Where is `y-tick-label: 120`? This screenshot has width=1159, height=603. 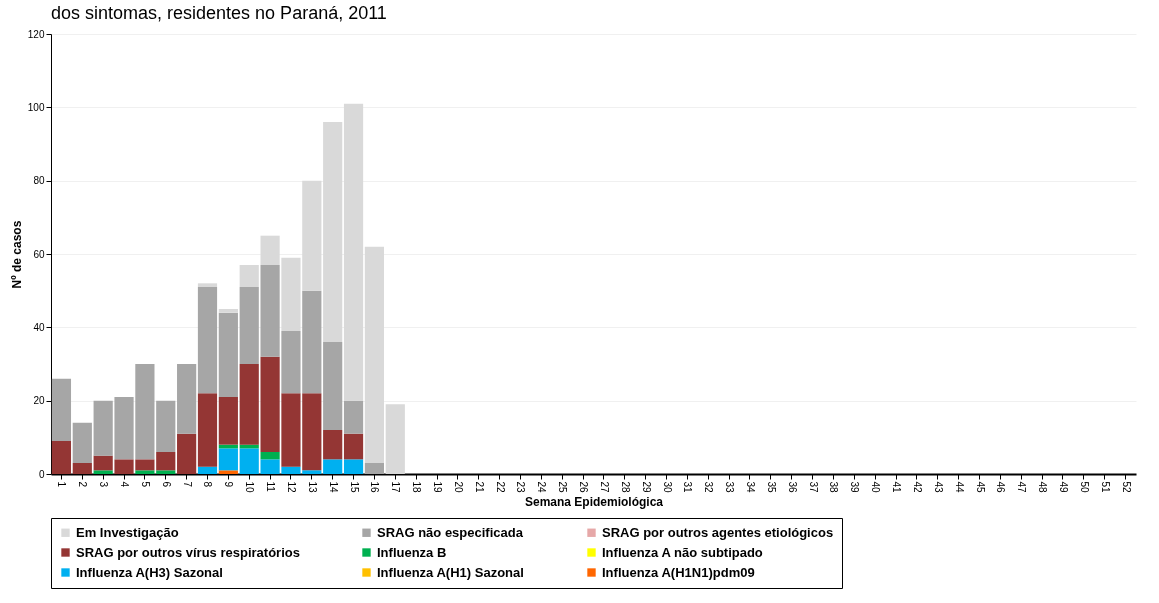
y-tick-label: 120 is located at coordinates (36, 34).